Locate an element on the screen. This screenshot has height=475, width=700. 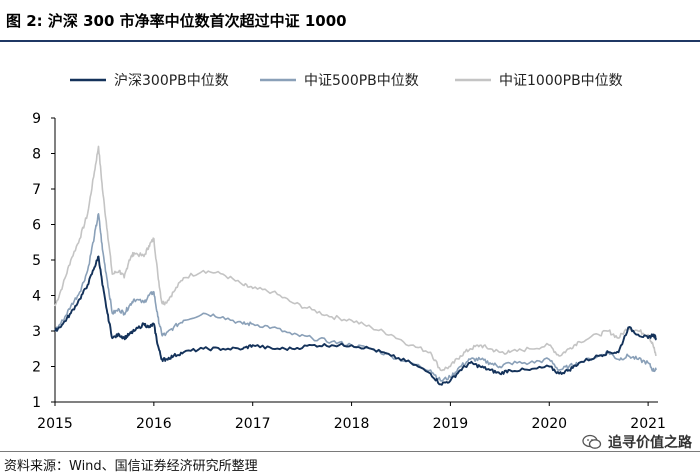
legend-label: 中证1000PB中位数 is located at coordinates (561, 81).